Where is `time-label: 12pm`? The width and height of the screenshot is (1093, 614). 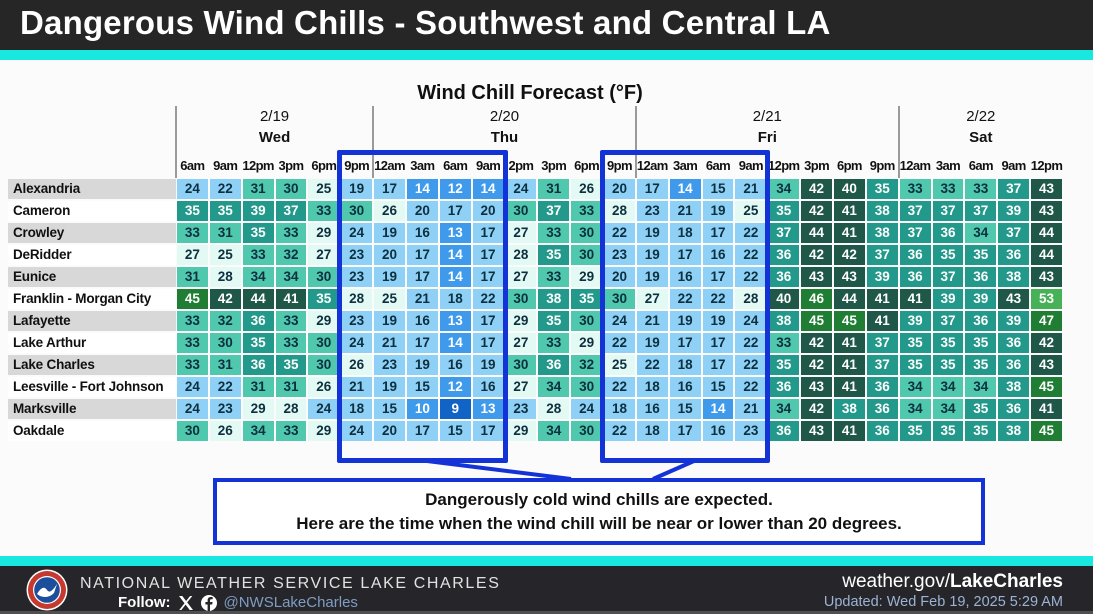 time-label: 12pm is located at coordinates (783, 165).